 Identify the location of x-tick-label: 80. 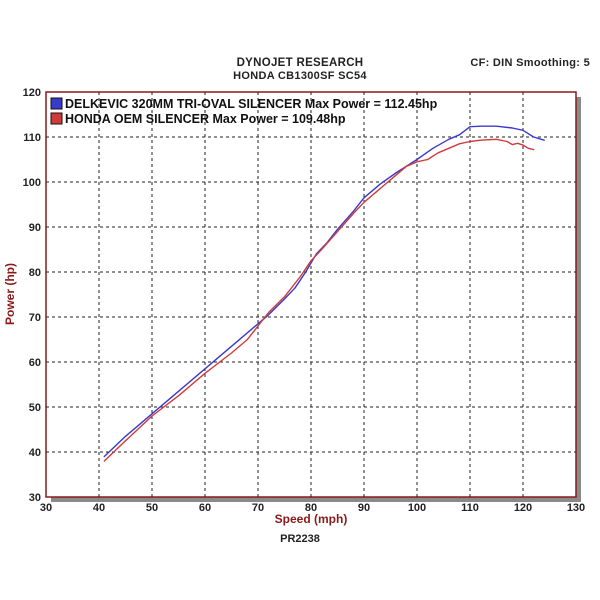
(311, 508).